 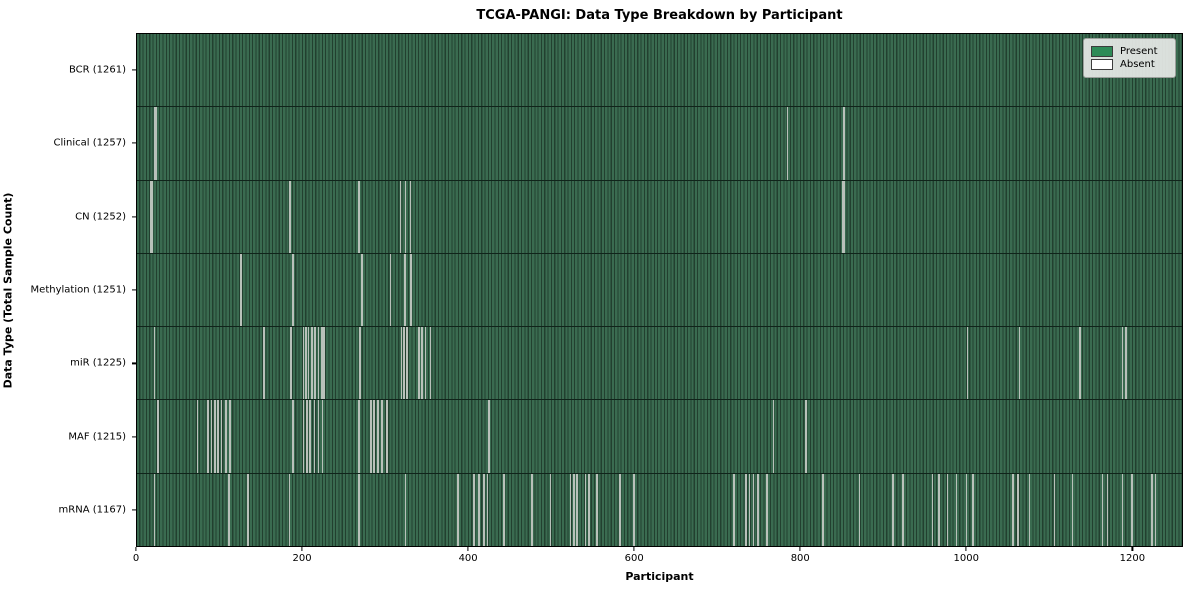 What do you see at coordinates (1139, 51) in the screenshot?
I see `legend-label-present: Present` at bounding box center [1139, 51].